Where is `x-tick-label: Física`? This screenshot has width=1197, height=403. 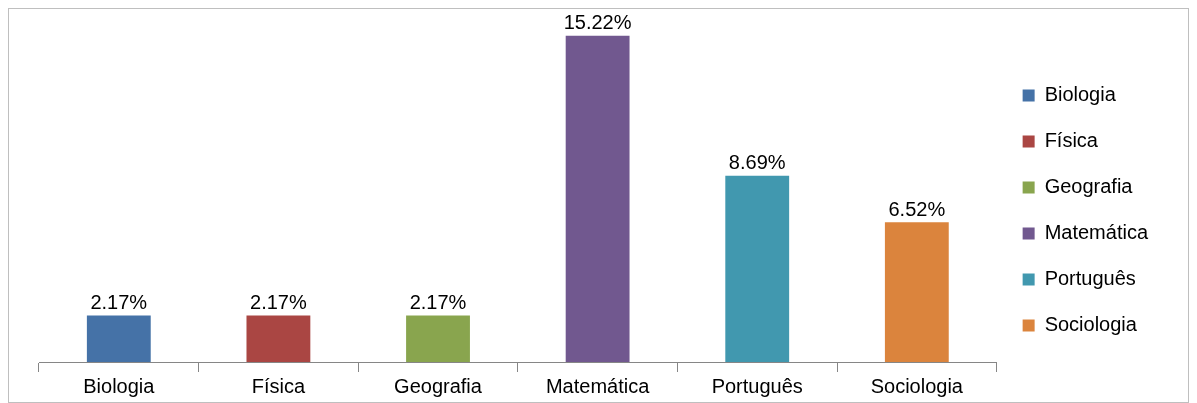
x-tick-label: Física is located at coordinates (278, 385).